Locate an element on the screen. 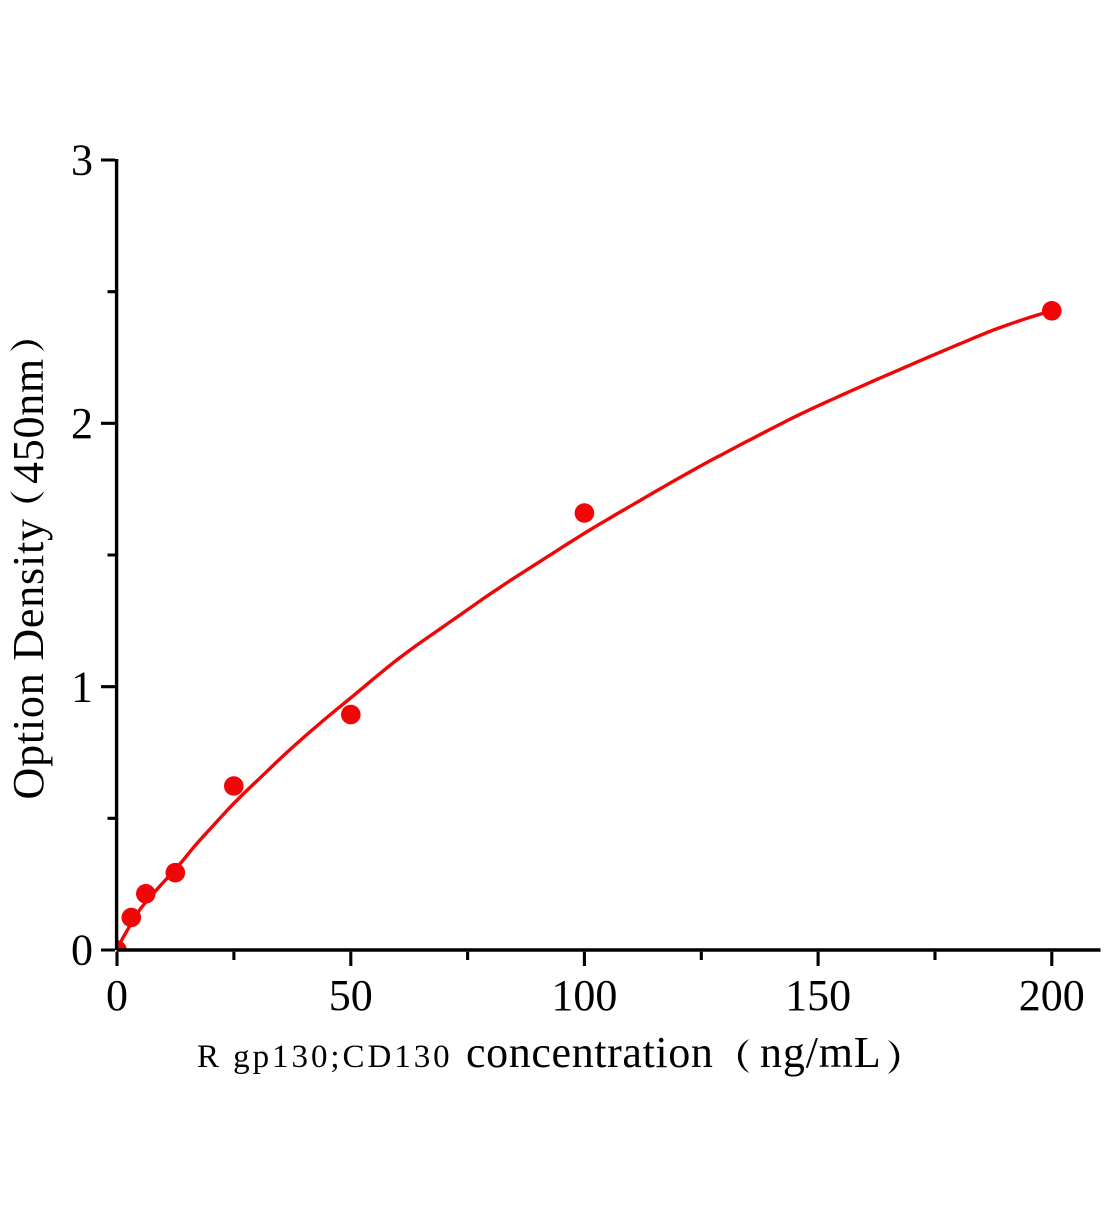 The image size is (1104, 1205). svg-text: 3 is located at coordinates (82, 160).